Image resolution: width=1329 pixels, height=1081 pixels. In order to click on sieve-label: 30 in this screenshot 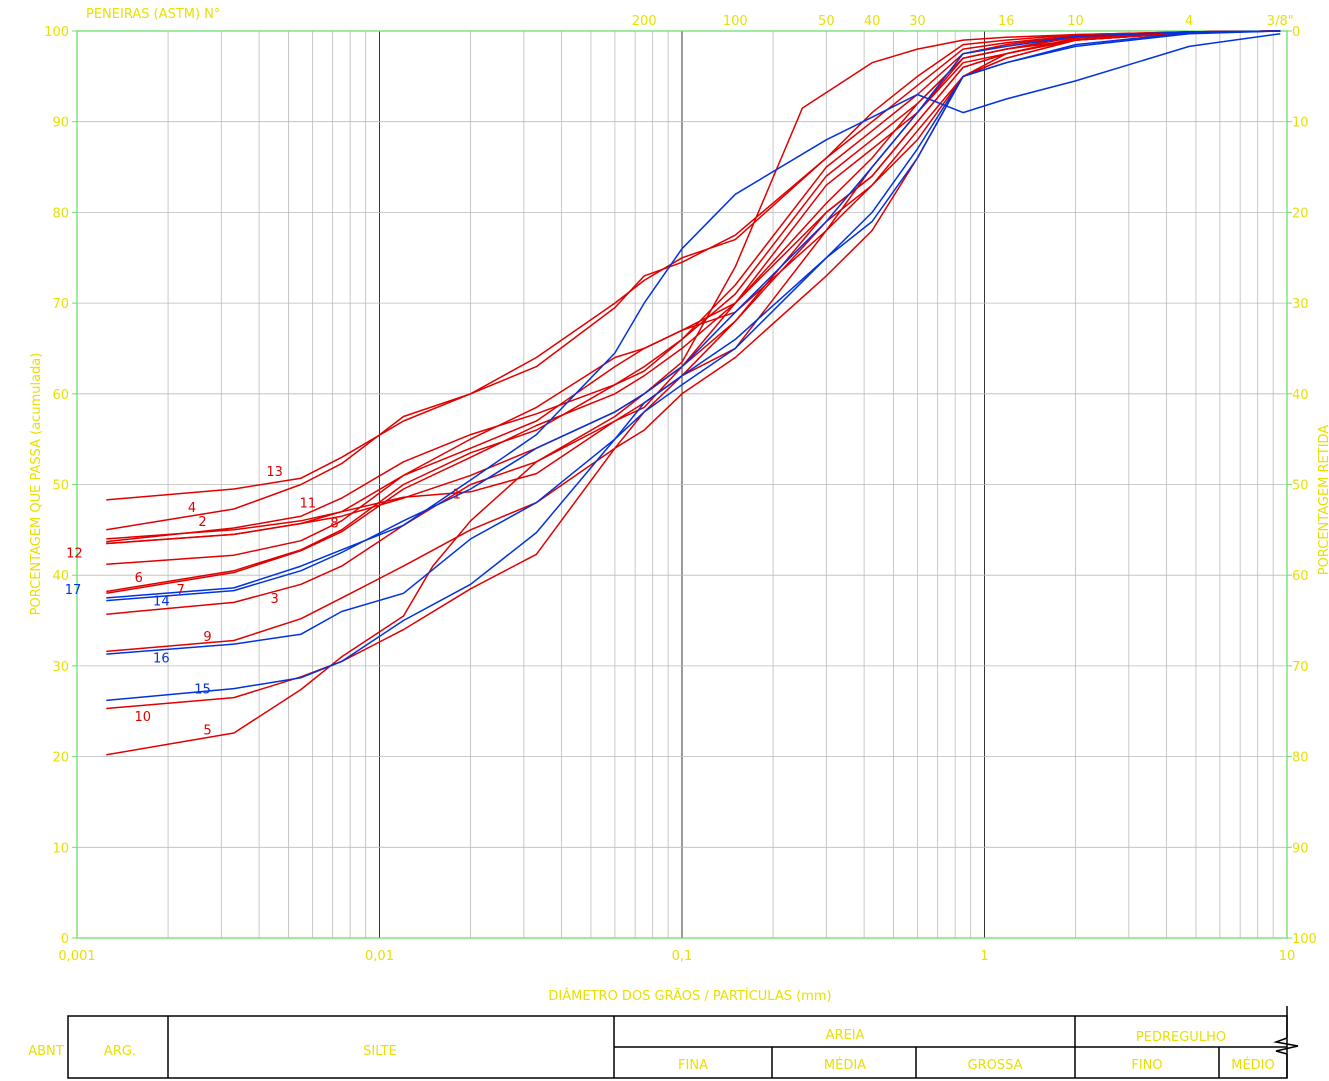, I will do `click(917, 21)`.